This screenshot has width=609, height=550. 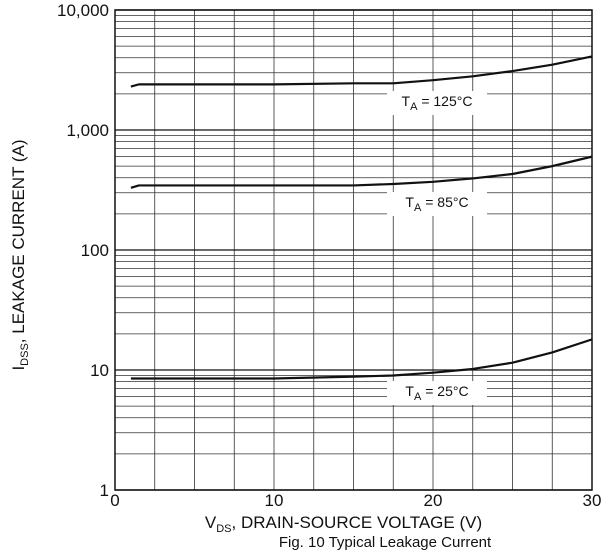 I want to click on y-axis-label: IDSS, LEAKAGE CURRENT (A), so click(x=20, y=254).